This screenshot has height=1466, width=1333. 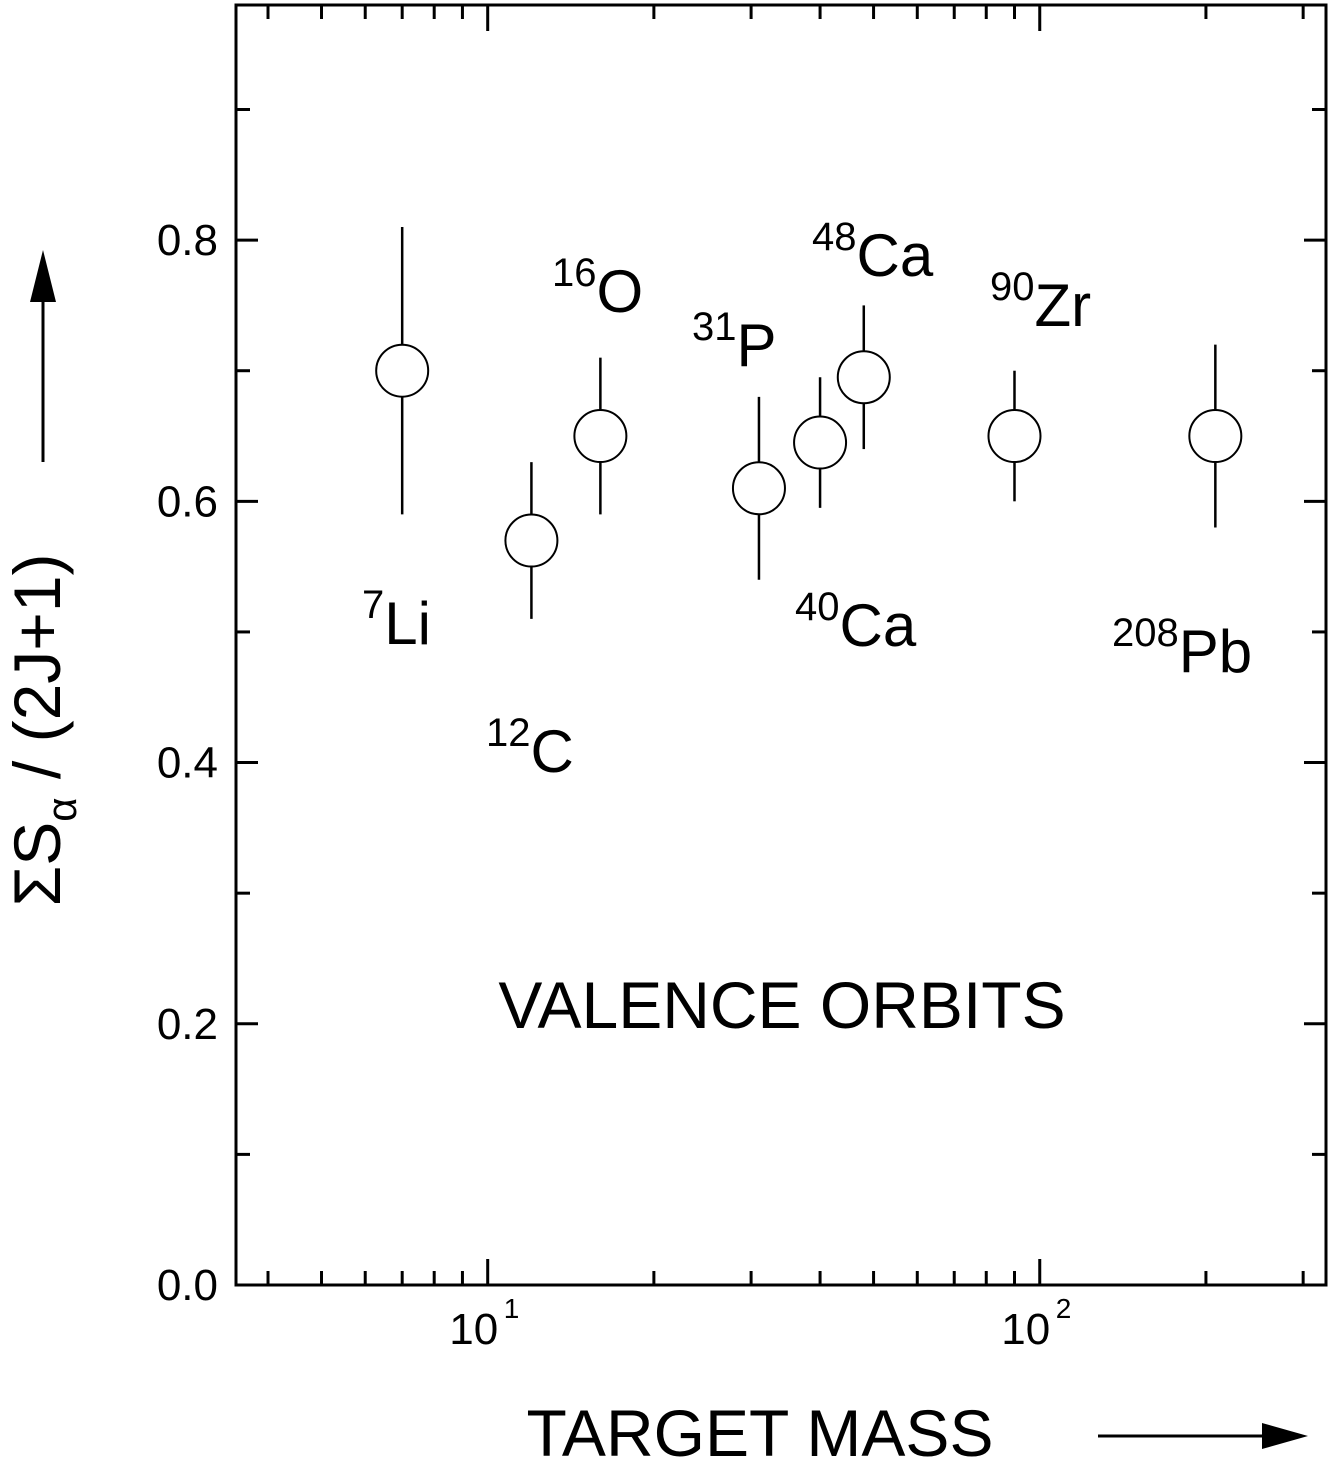 What do you see at coordinates (508, 733) in the screenshot?
I see `isotope-mass-number: 12` at bounding box center [508, 733].